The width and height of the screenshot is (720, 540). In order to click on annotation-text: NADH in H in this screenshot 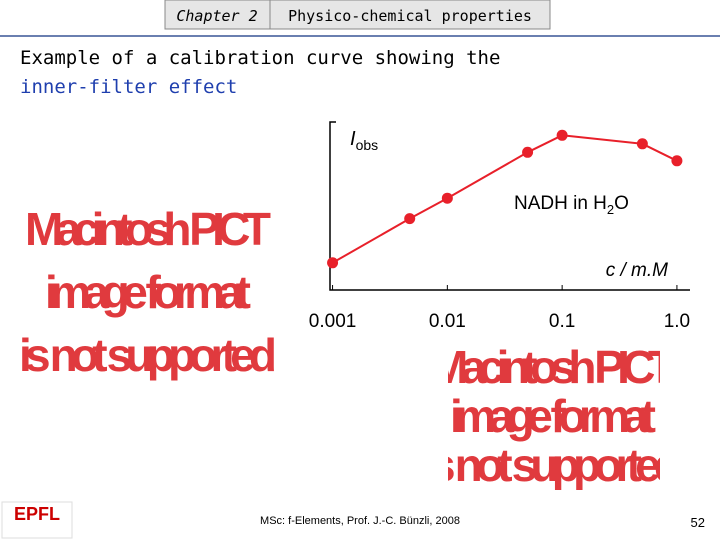, I will do `click(560, 203)`.